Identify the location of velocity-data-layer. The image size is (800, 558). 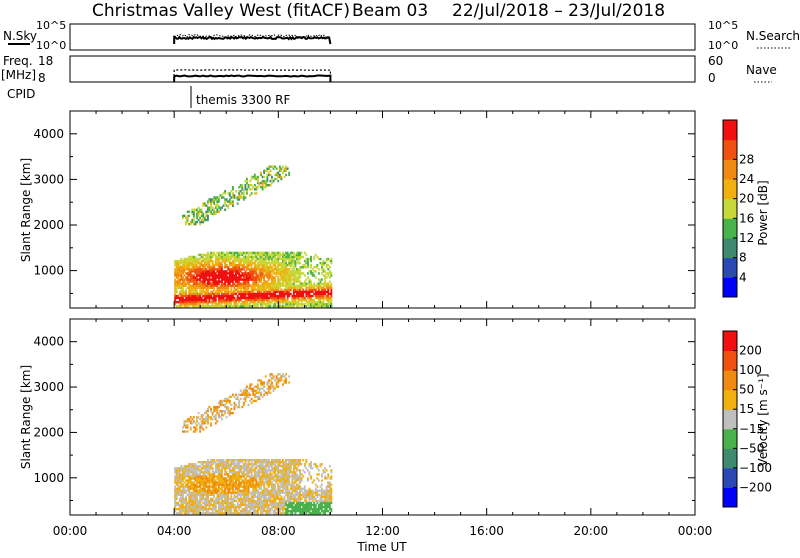
(253, 443).